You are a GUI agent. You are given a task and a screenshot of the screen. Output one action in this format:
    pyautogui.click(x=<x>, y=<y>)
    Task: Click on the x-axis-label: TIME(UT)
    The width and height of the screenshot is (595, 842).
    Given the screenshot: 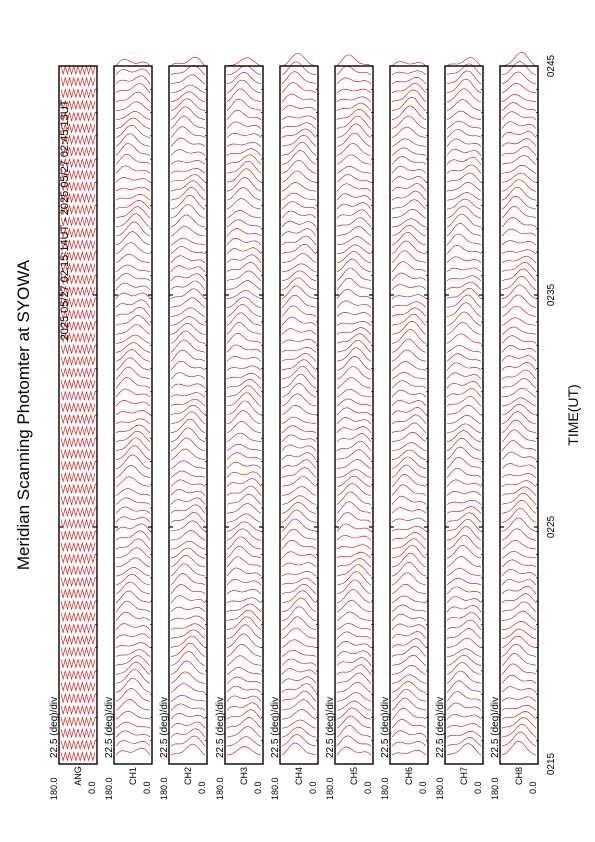 What is the action you would take?
    pyautogui.click(x=573, y=414)
    